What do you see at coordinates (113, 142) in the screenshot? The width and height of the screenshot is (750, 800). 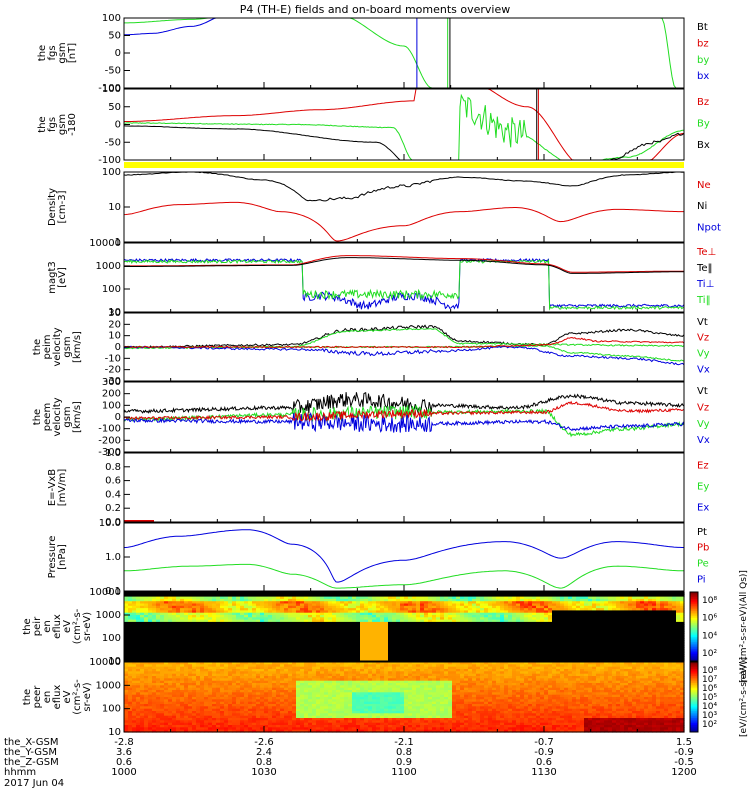 I see `y-tick-label: -50` at bounding box center [113, 142].